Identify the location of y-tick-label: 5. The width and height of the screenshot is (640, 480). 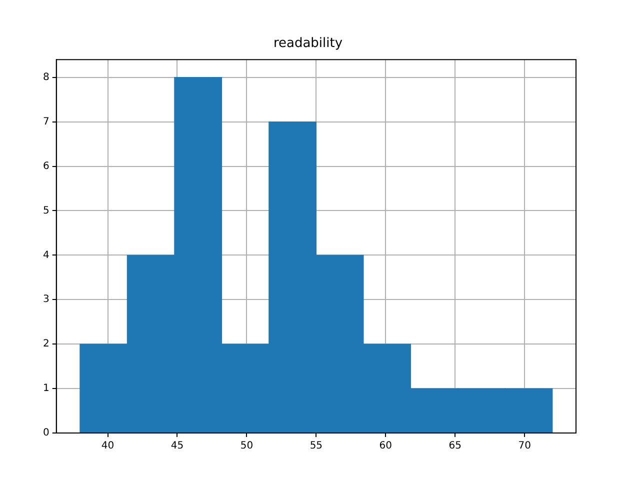
(46, 210).